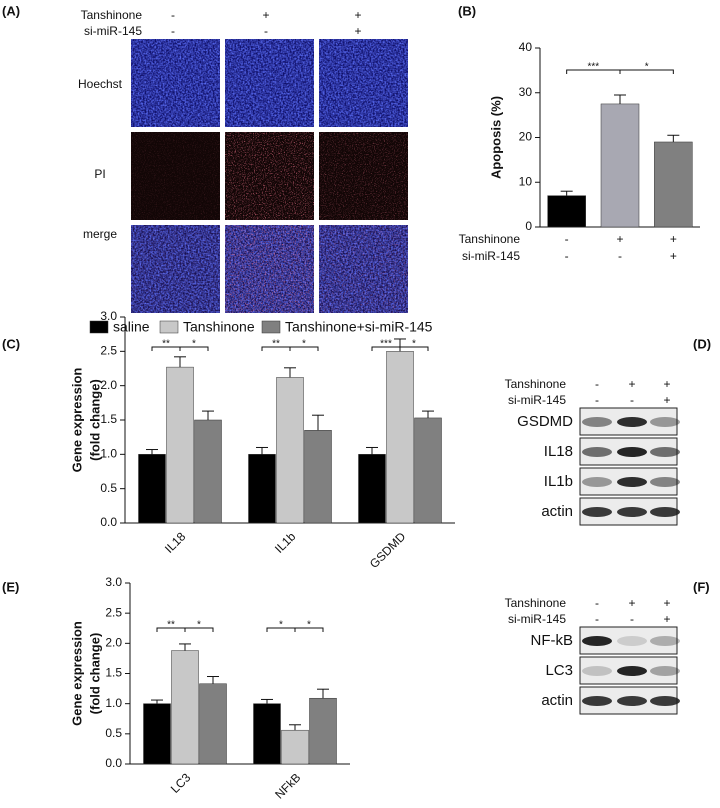 This screenshot has height=808, width=720. I want to click on row-label: merge, so click(100, 234).